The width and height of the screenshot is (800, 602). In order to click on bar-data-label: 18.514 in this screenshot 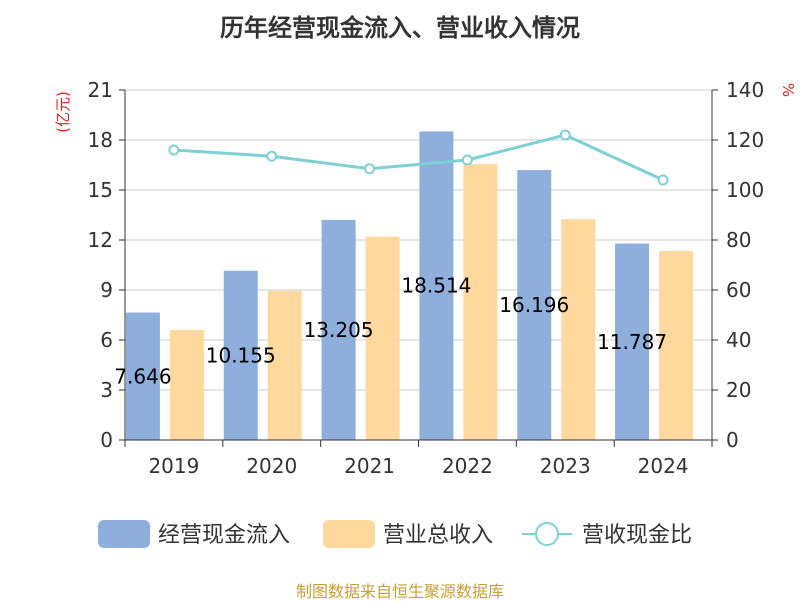, I will do `click(436, 286)`.